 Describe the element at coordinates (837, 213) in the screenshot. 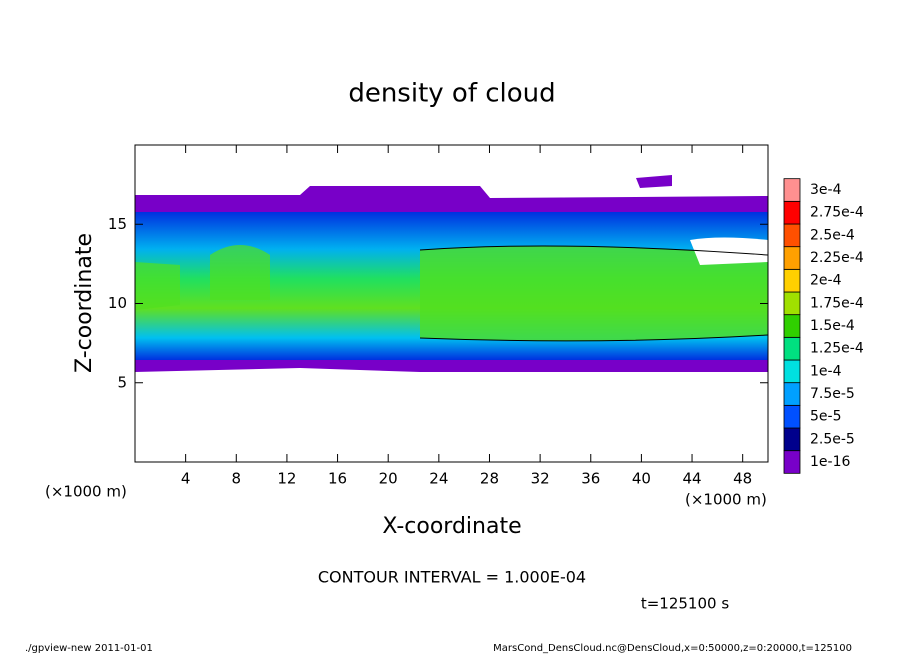

I see `colorbar-label: 2.75e-4` at that location.